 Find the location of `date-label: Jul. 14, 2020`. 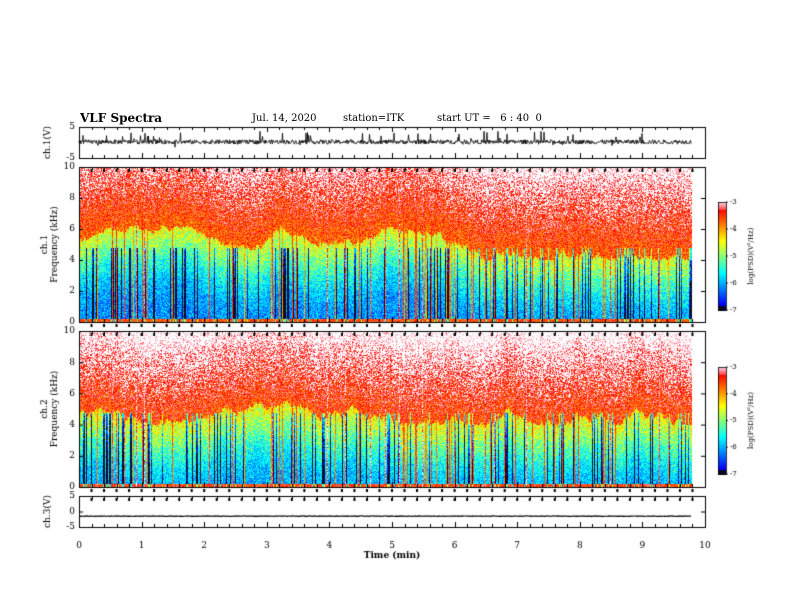

date-label: Jul. 14, 2020 is located at coordinates (284, 118).